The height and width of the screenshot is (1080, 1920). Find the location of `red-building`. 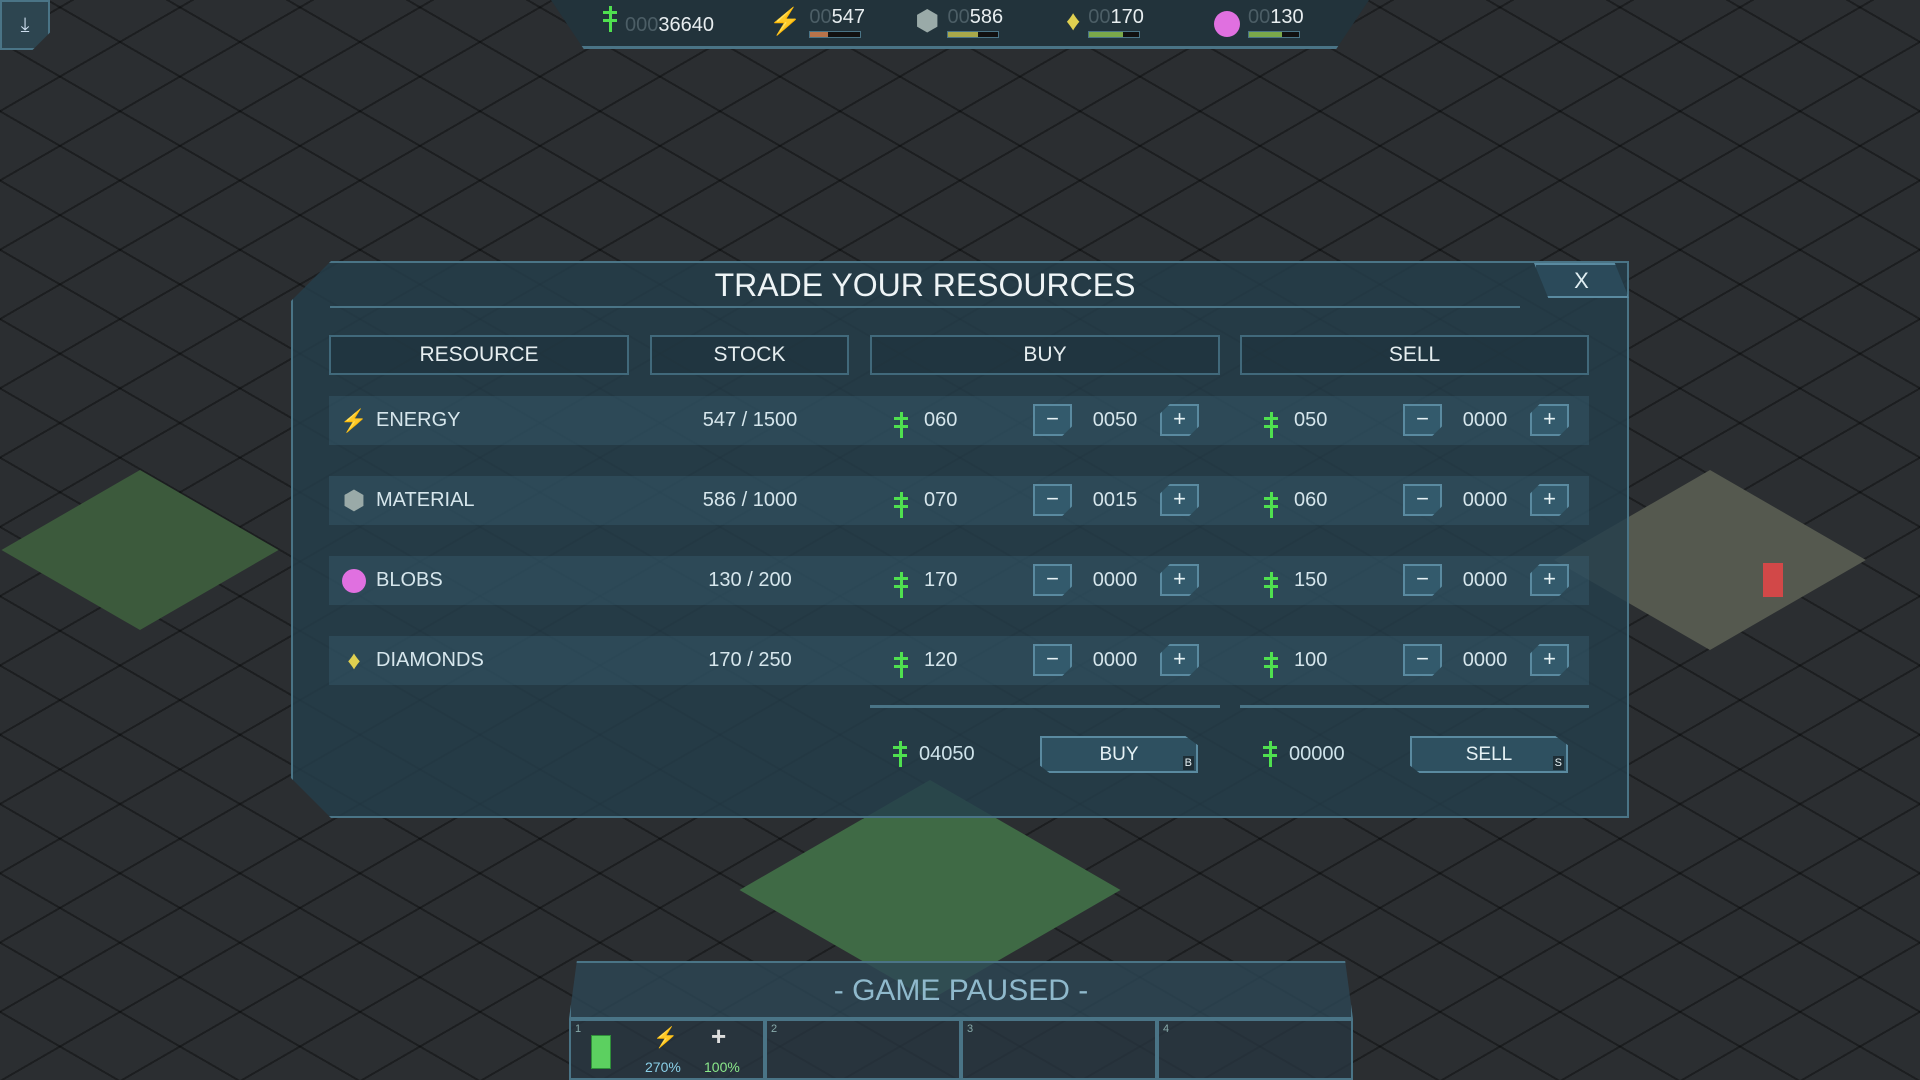

red-building is located at coordinates (1773, 580).